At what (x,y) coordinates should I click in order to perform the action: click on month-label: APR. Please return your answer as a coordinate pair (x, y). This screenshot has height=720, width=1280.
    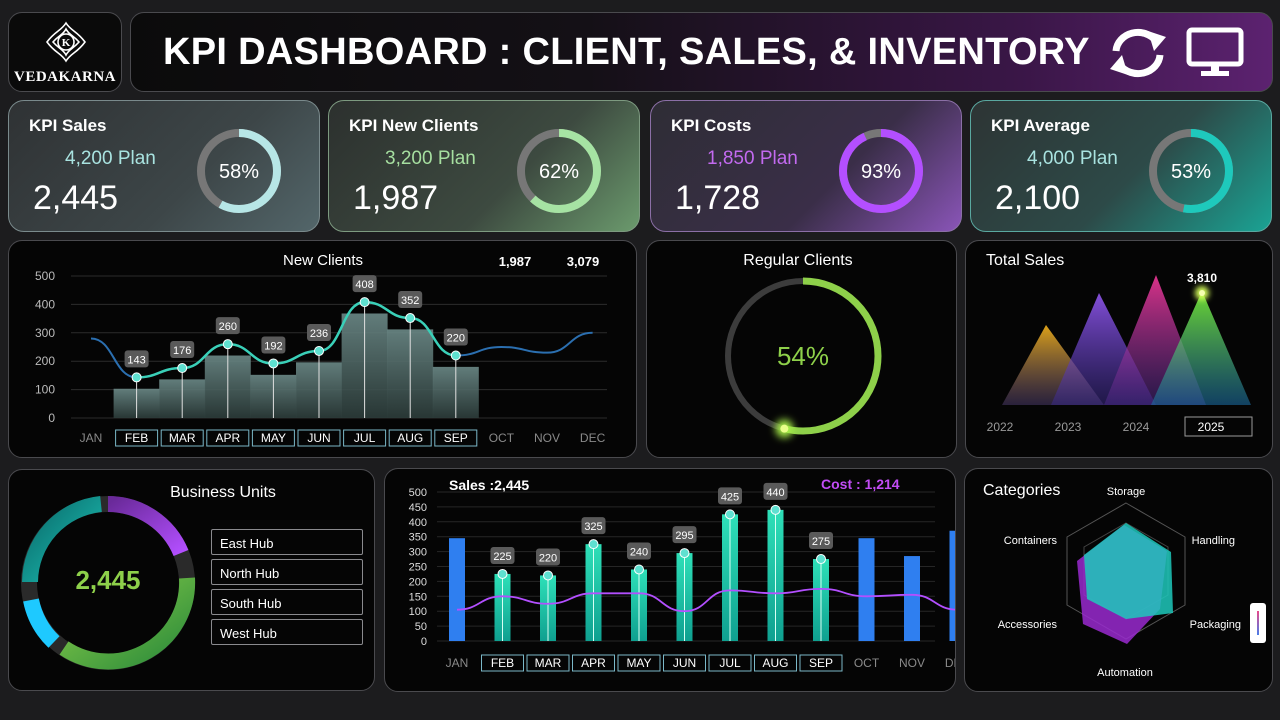
    Looking at the image, I should click on (227, 438).